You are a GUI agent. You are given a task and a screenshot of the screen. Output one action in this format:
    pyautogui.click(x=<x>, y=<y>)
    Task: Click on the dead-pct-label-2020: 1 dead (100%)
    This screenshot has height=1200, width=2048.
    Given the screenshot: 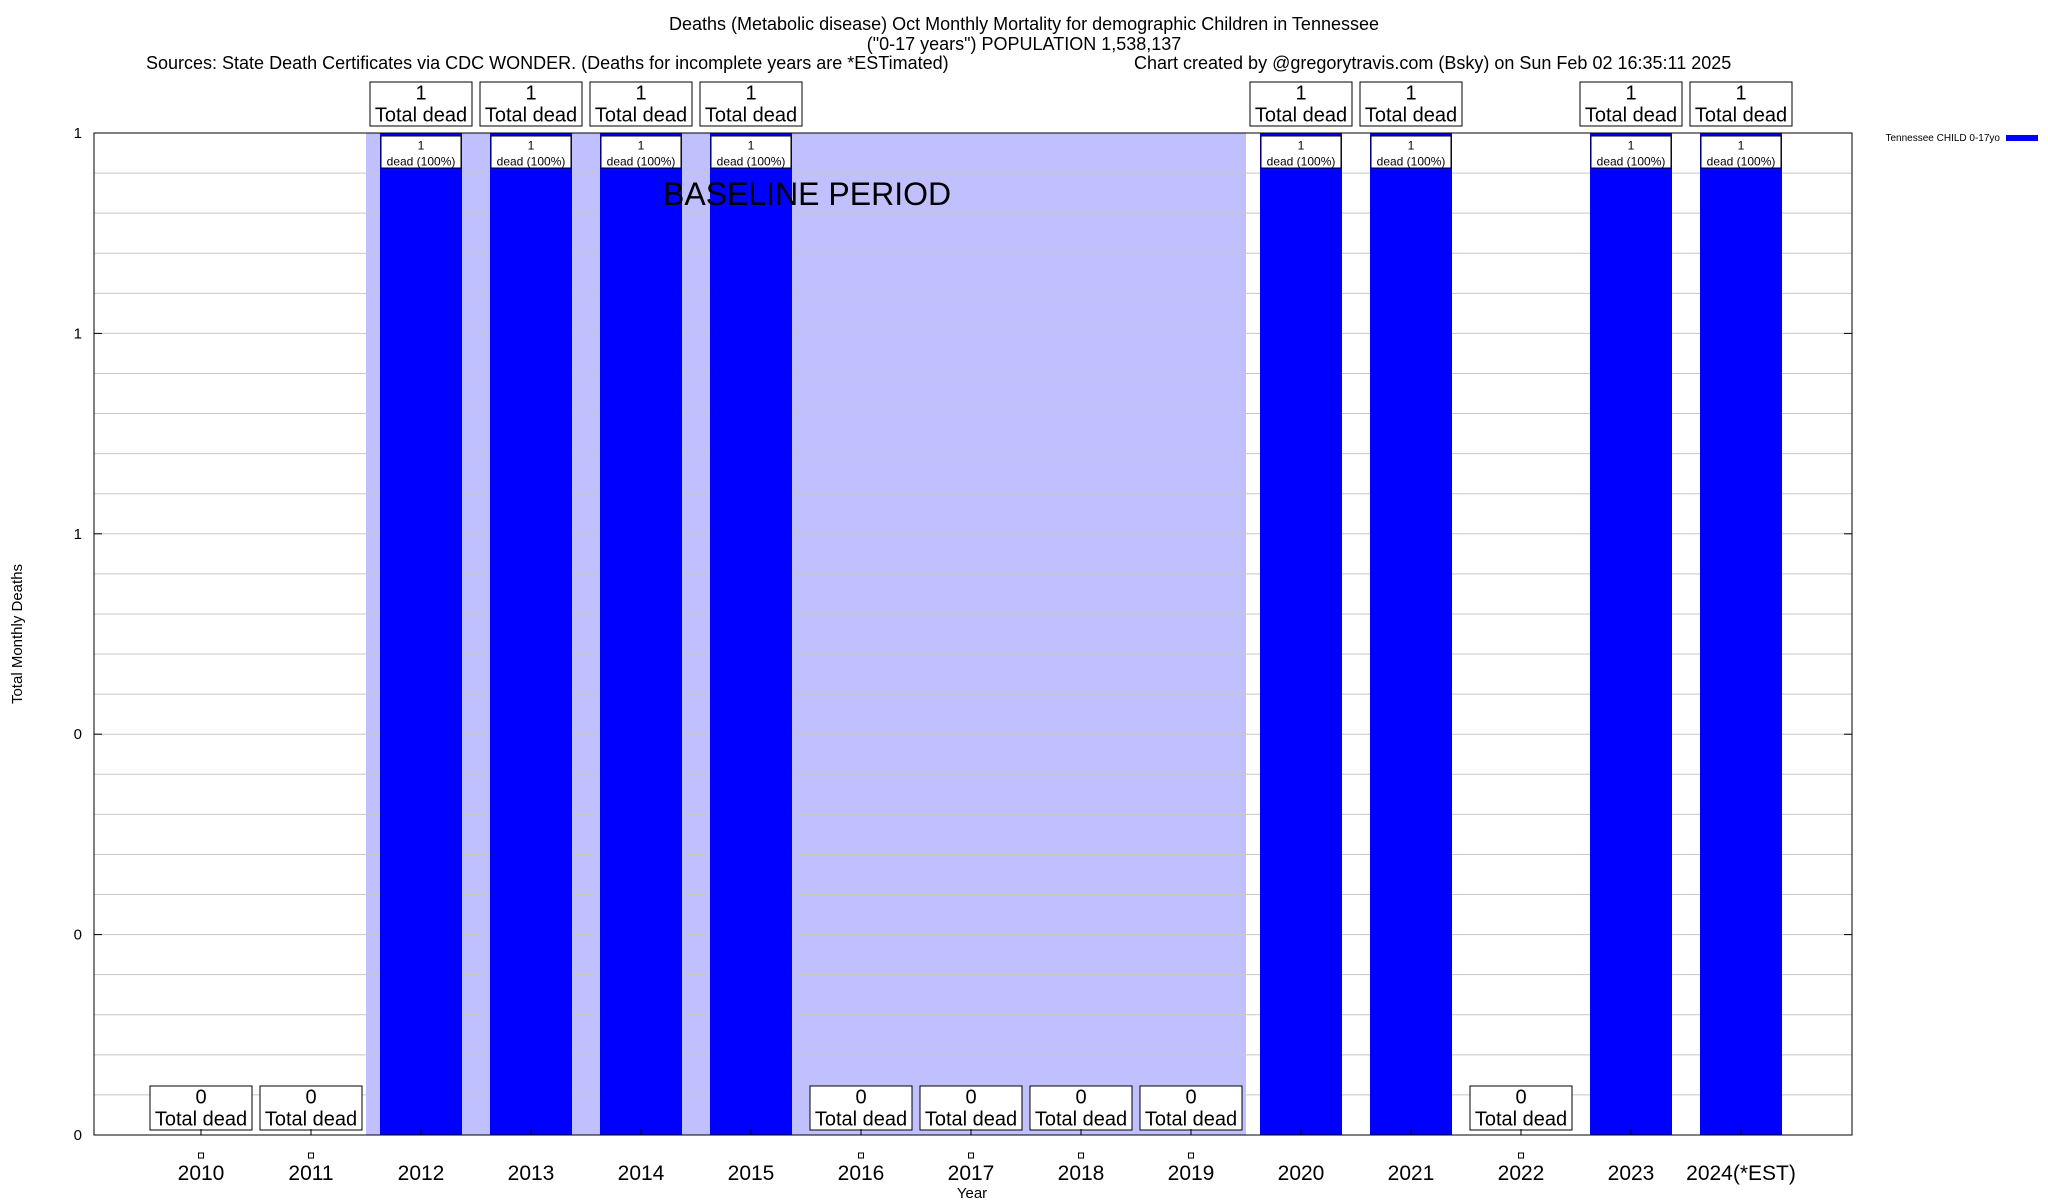 What is the action you would take?
    pyautogui.click(x=1301, y=152)
    